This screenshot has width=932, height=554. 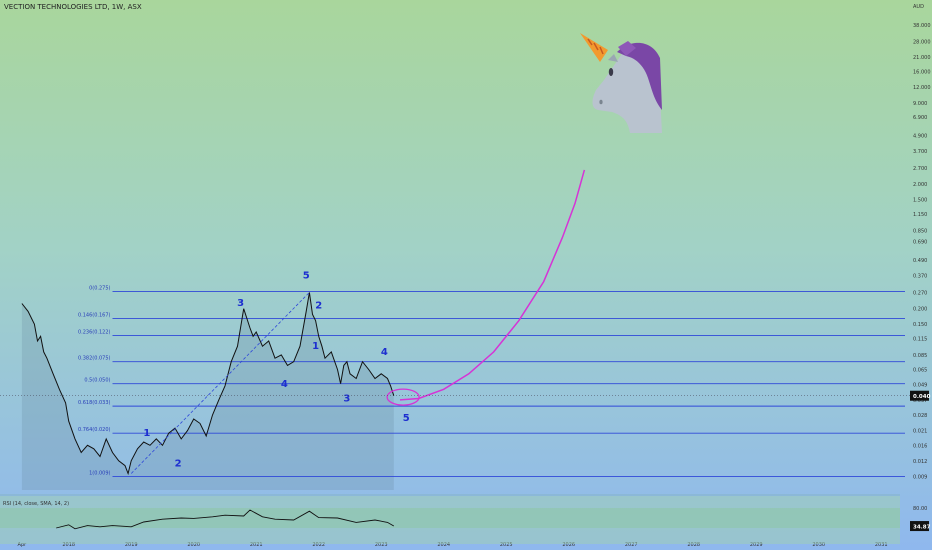 I want to click on last-price-badge, so click(x=919, y=395).